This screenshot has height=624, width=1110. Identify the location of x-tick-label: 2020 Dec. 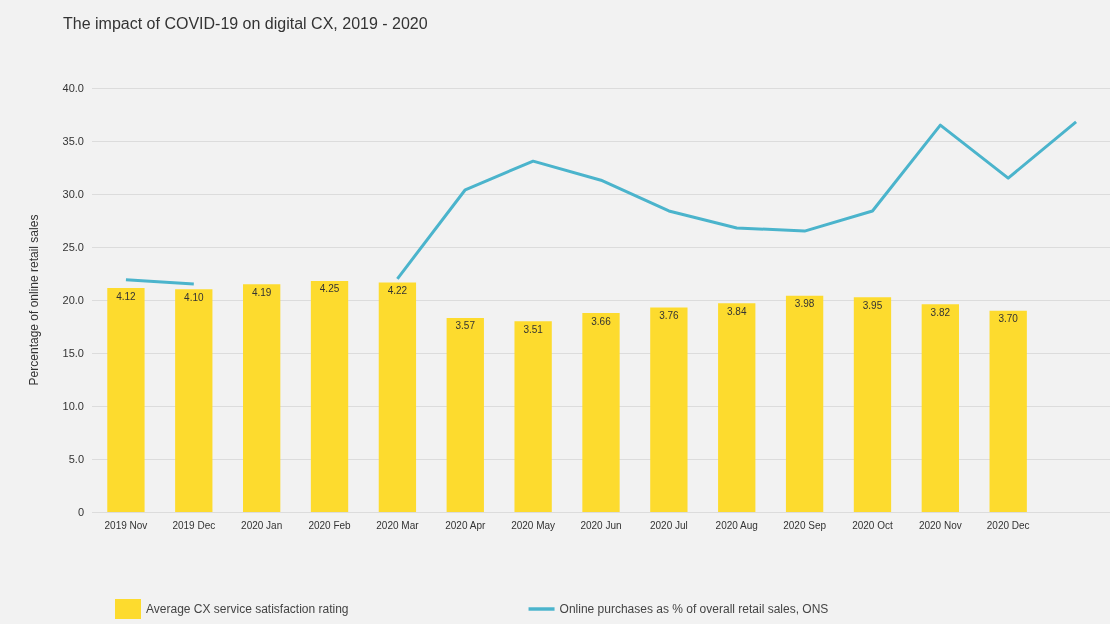
(1008, 525).